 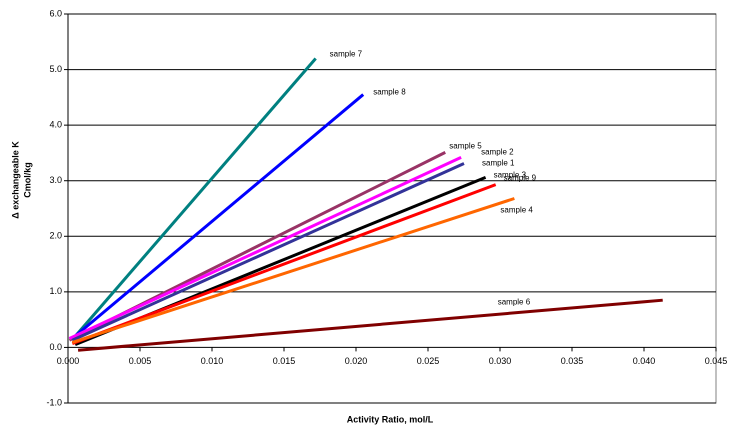 I want to click on series-label: sample 8, so click(x=389, y=92).